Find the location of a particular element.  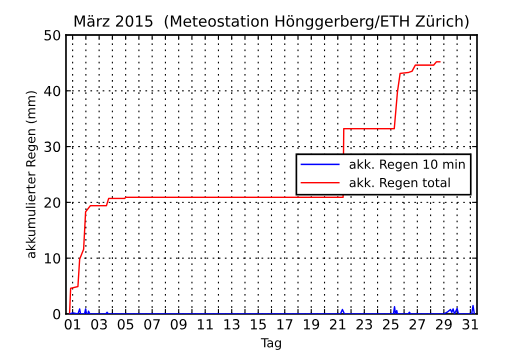

y-tick-label: 0 is located at coordinates (56, 314).